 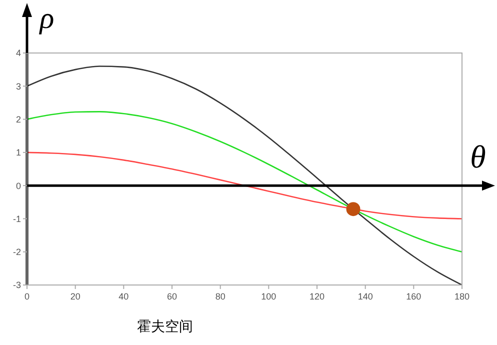 I want to click on y-tick-label: 2, so click(x=18, y=119).